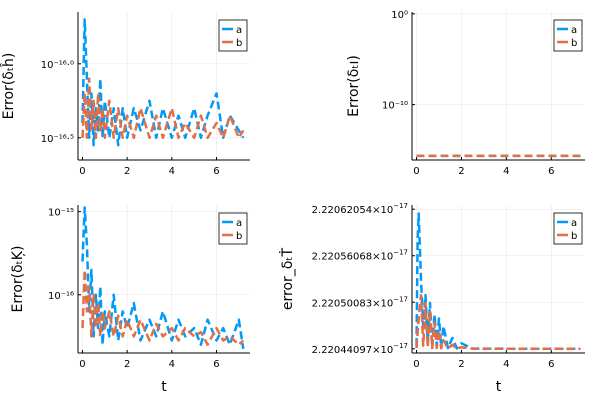  I want to click on y-tick-label: 2.22062054×10⁻¹⁷, so click(360, 209).